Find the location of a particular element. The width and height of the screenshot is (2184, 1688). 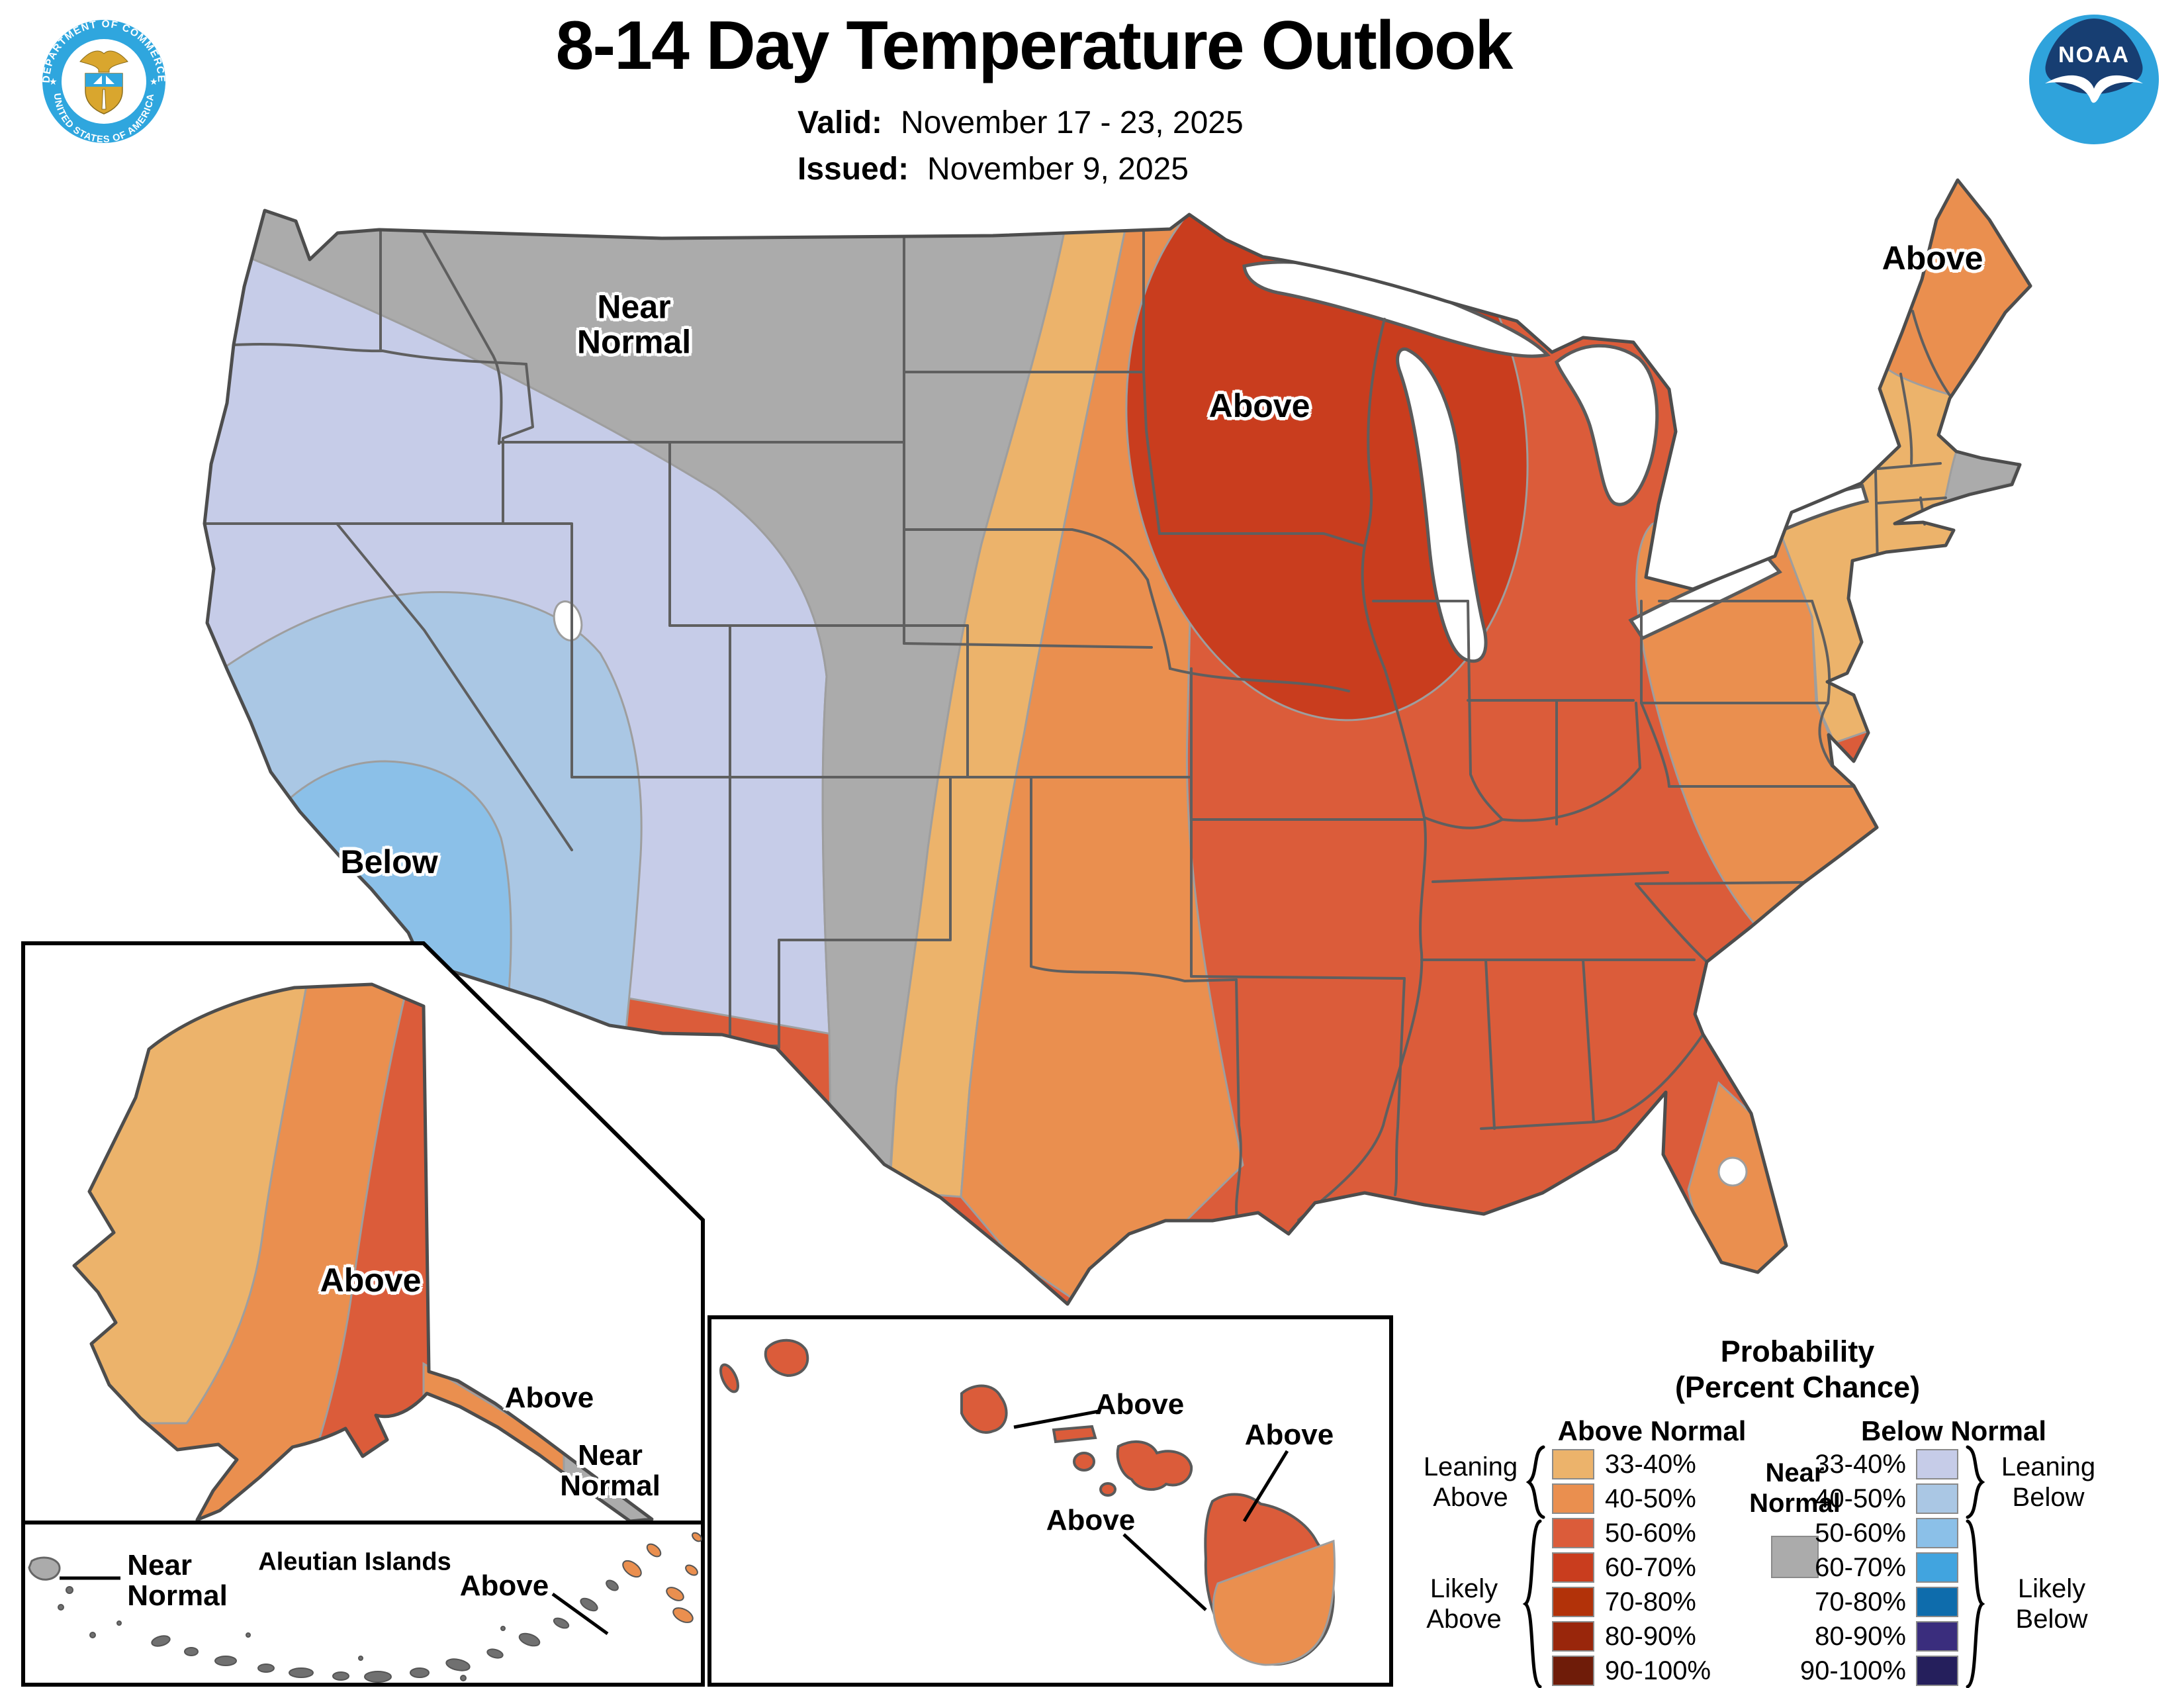

map-label-near-normal-west: Near Normal is located at coordinates (634, 324).